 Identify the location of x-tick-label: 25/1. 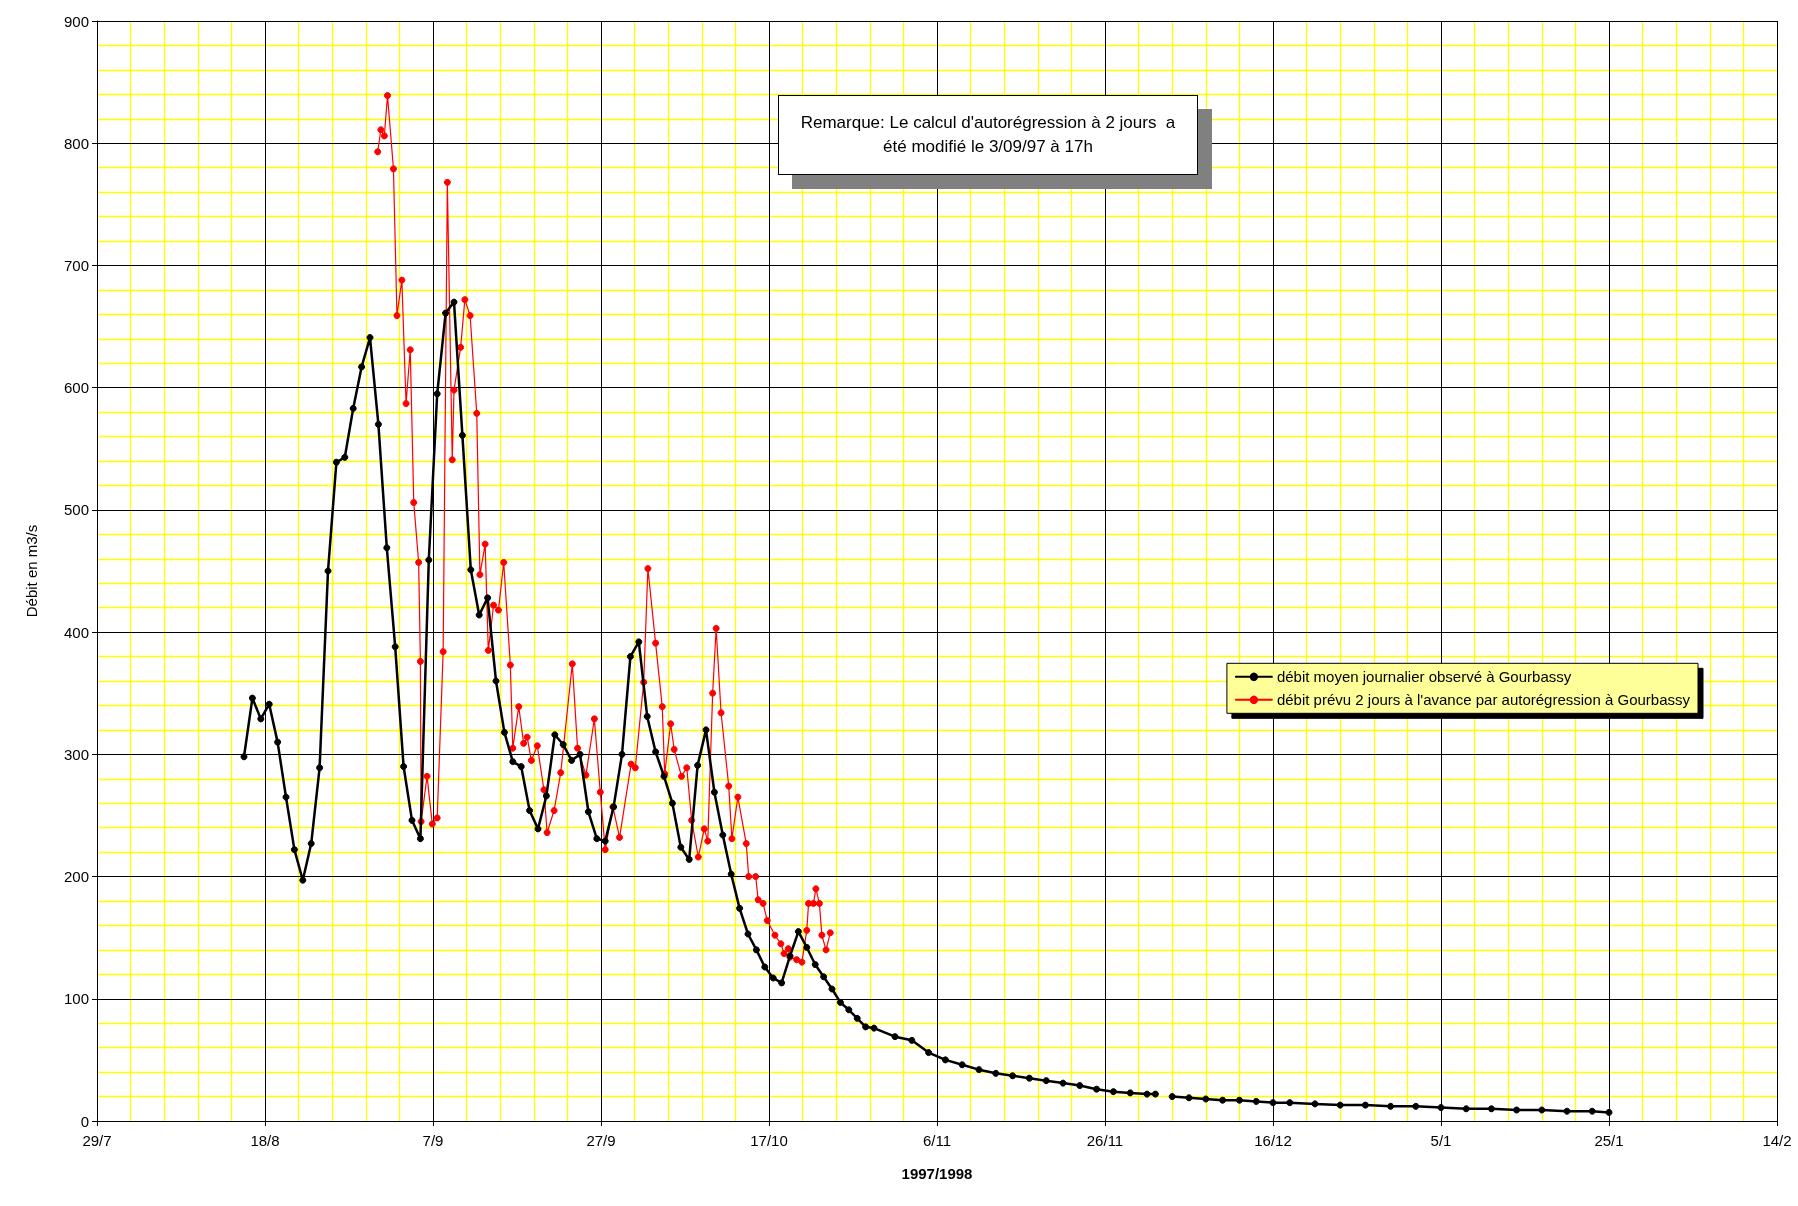
(1609, 1140).